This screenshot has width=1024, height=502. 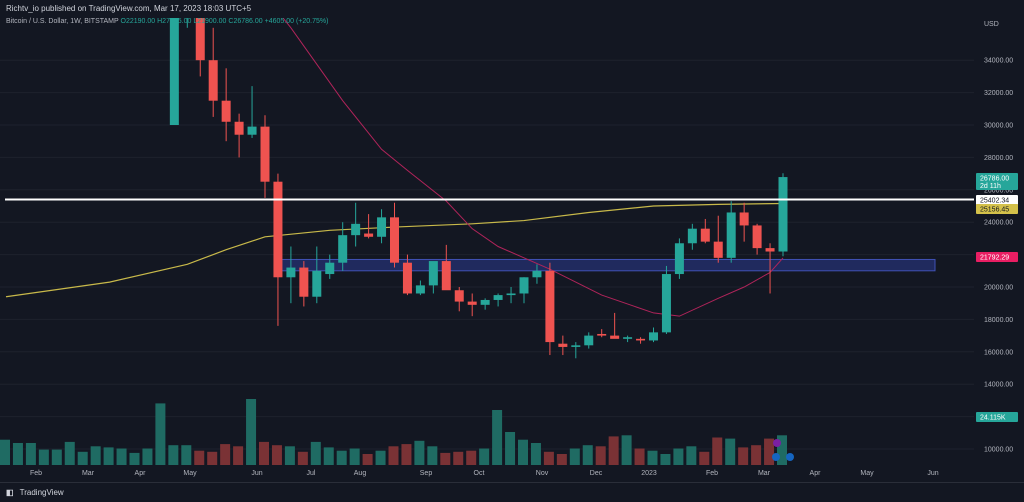 What do you see at coordinates (783, 450) in the screenshot?
I see `event-markers` at bounding box center [783, 450].